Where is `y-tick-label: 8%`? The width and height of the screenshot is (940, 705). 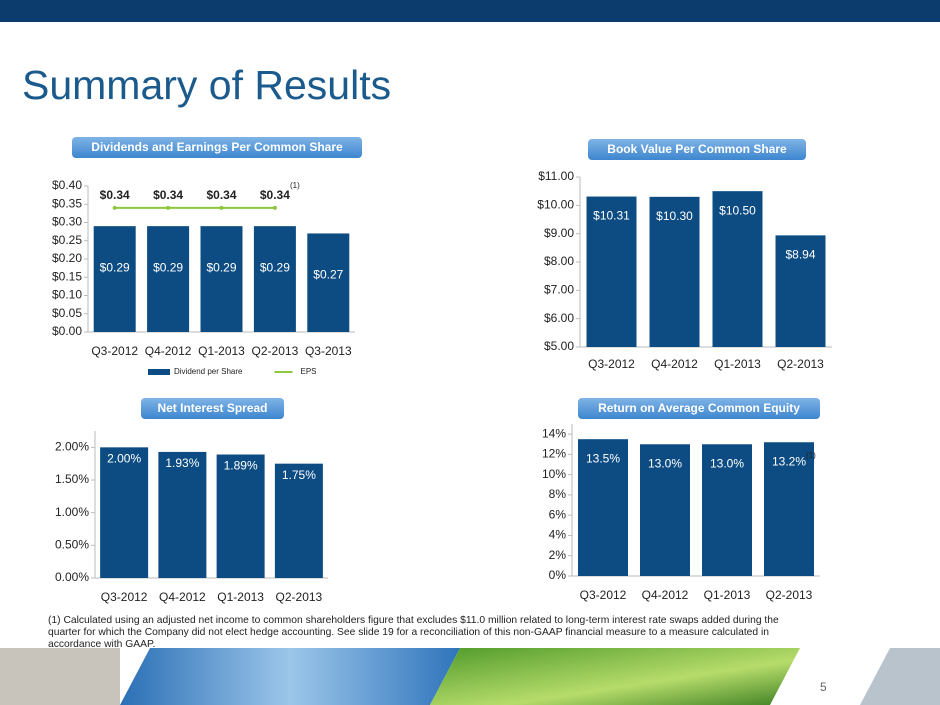
y-tick-label: 8% is located at coordinates (558, 494).